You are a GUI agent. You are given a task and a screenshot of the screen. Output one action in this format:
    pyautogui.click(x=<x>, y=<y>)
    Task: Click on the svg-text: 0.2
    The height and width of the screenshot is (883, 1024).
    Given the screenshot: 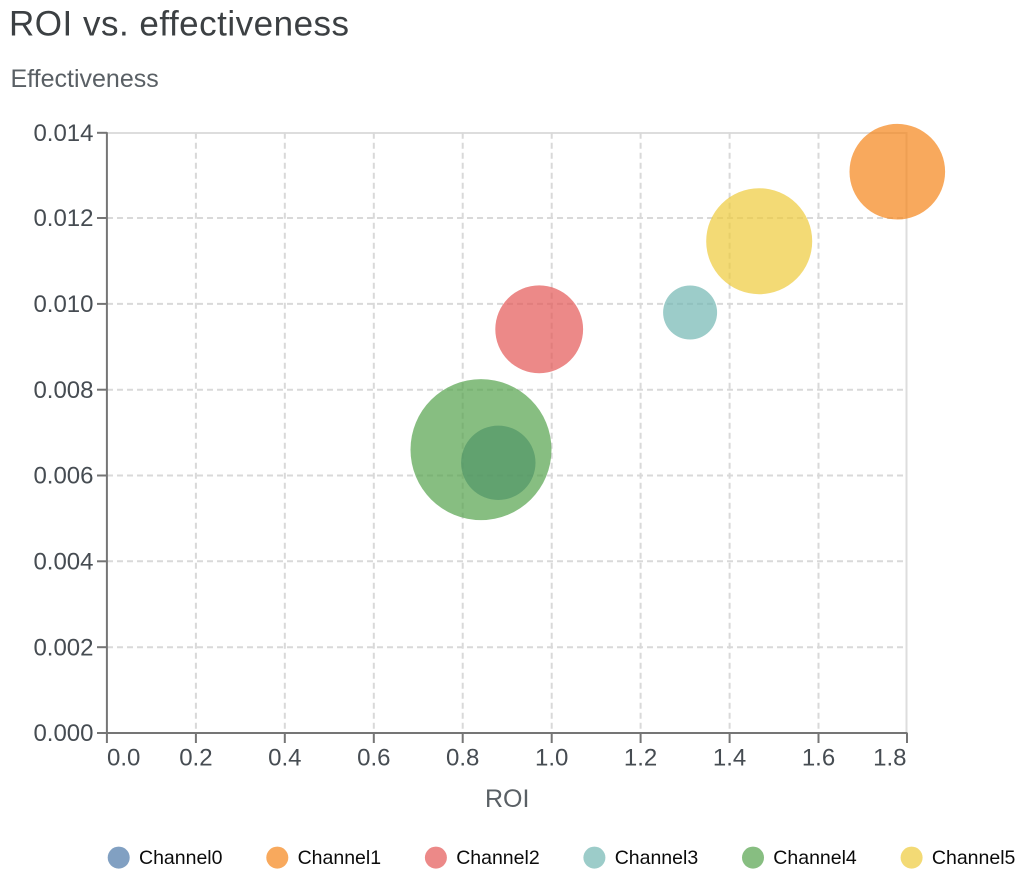 What is the action you would take?
    pyautogui.click(x=195, y=757)
    